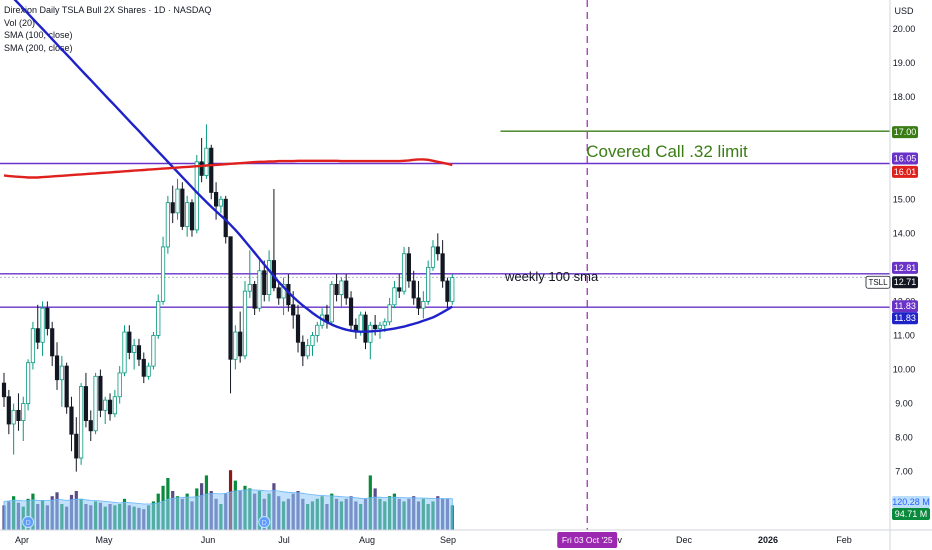 This screenshot has height=550, width=932. What do you see at coordinates (905, 267) in the screenshot?
I see `tag-1281: 12.81` at bounding box center [905, 267].